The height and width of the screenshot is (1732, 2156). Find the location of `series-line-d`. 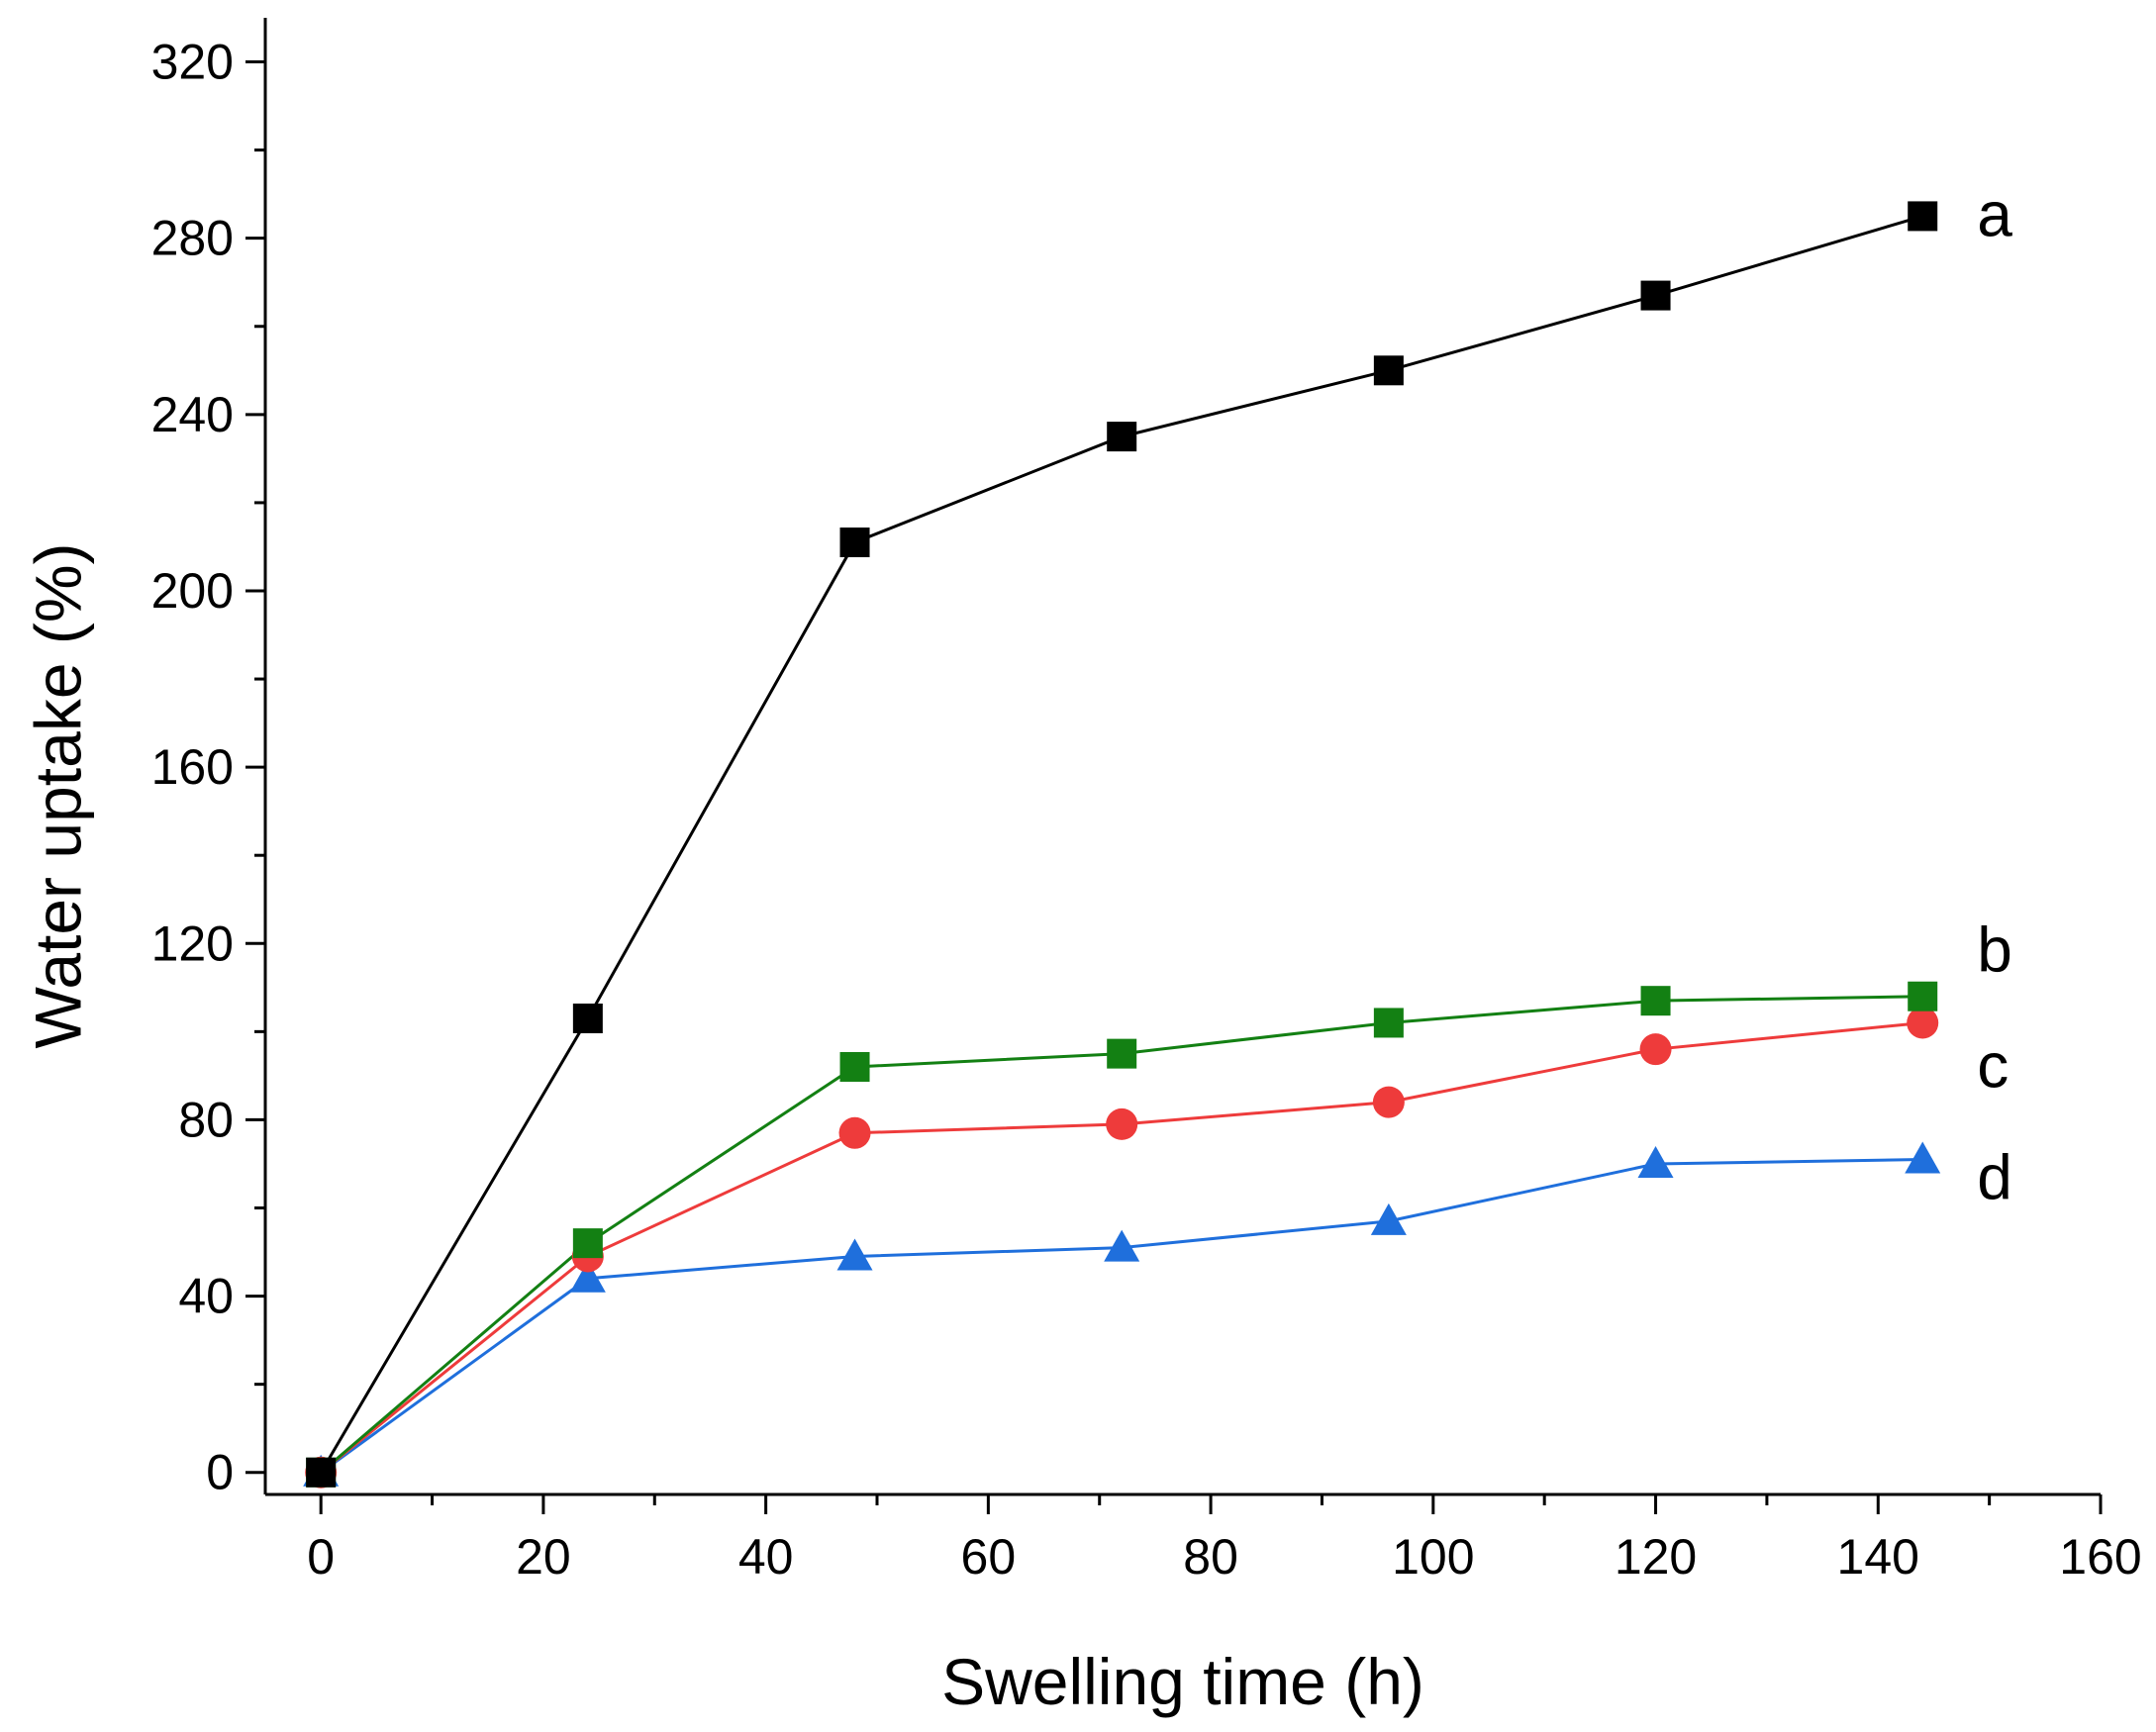

series-line-d is located at coordinates (1121, 1316).